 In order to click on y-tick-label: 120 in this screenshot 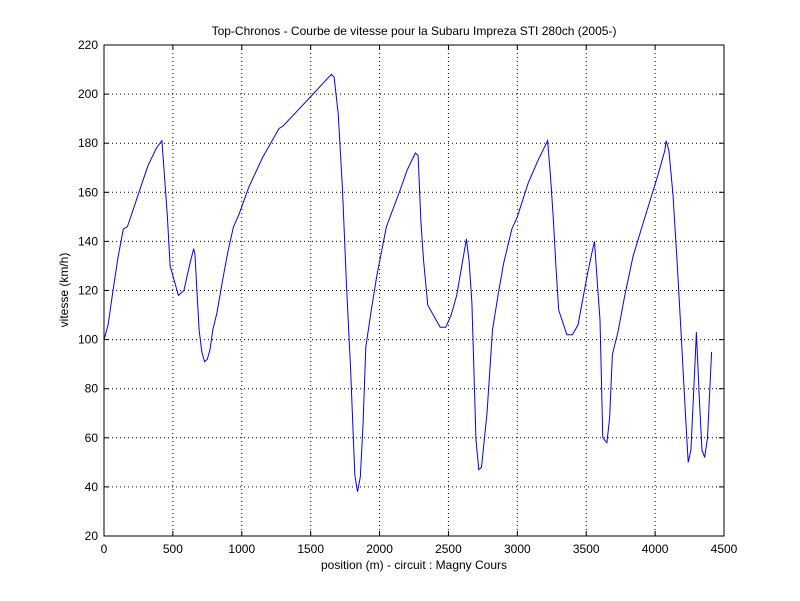, I will do `click(88, 291)`.